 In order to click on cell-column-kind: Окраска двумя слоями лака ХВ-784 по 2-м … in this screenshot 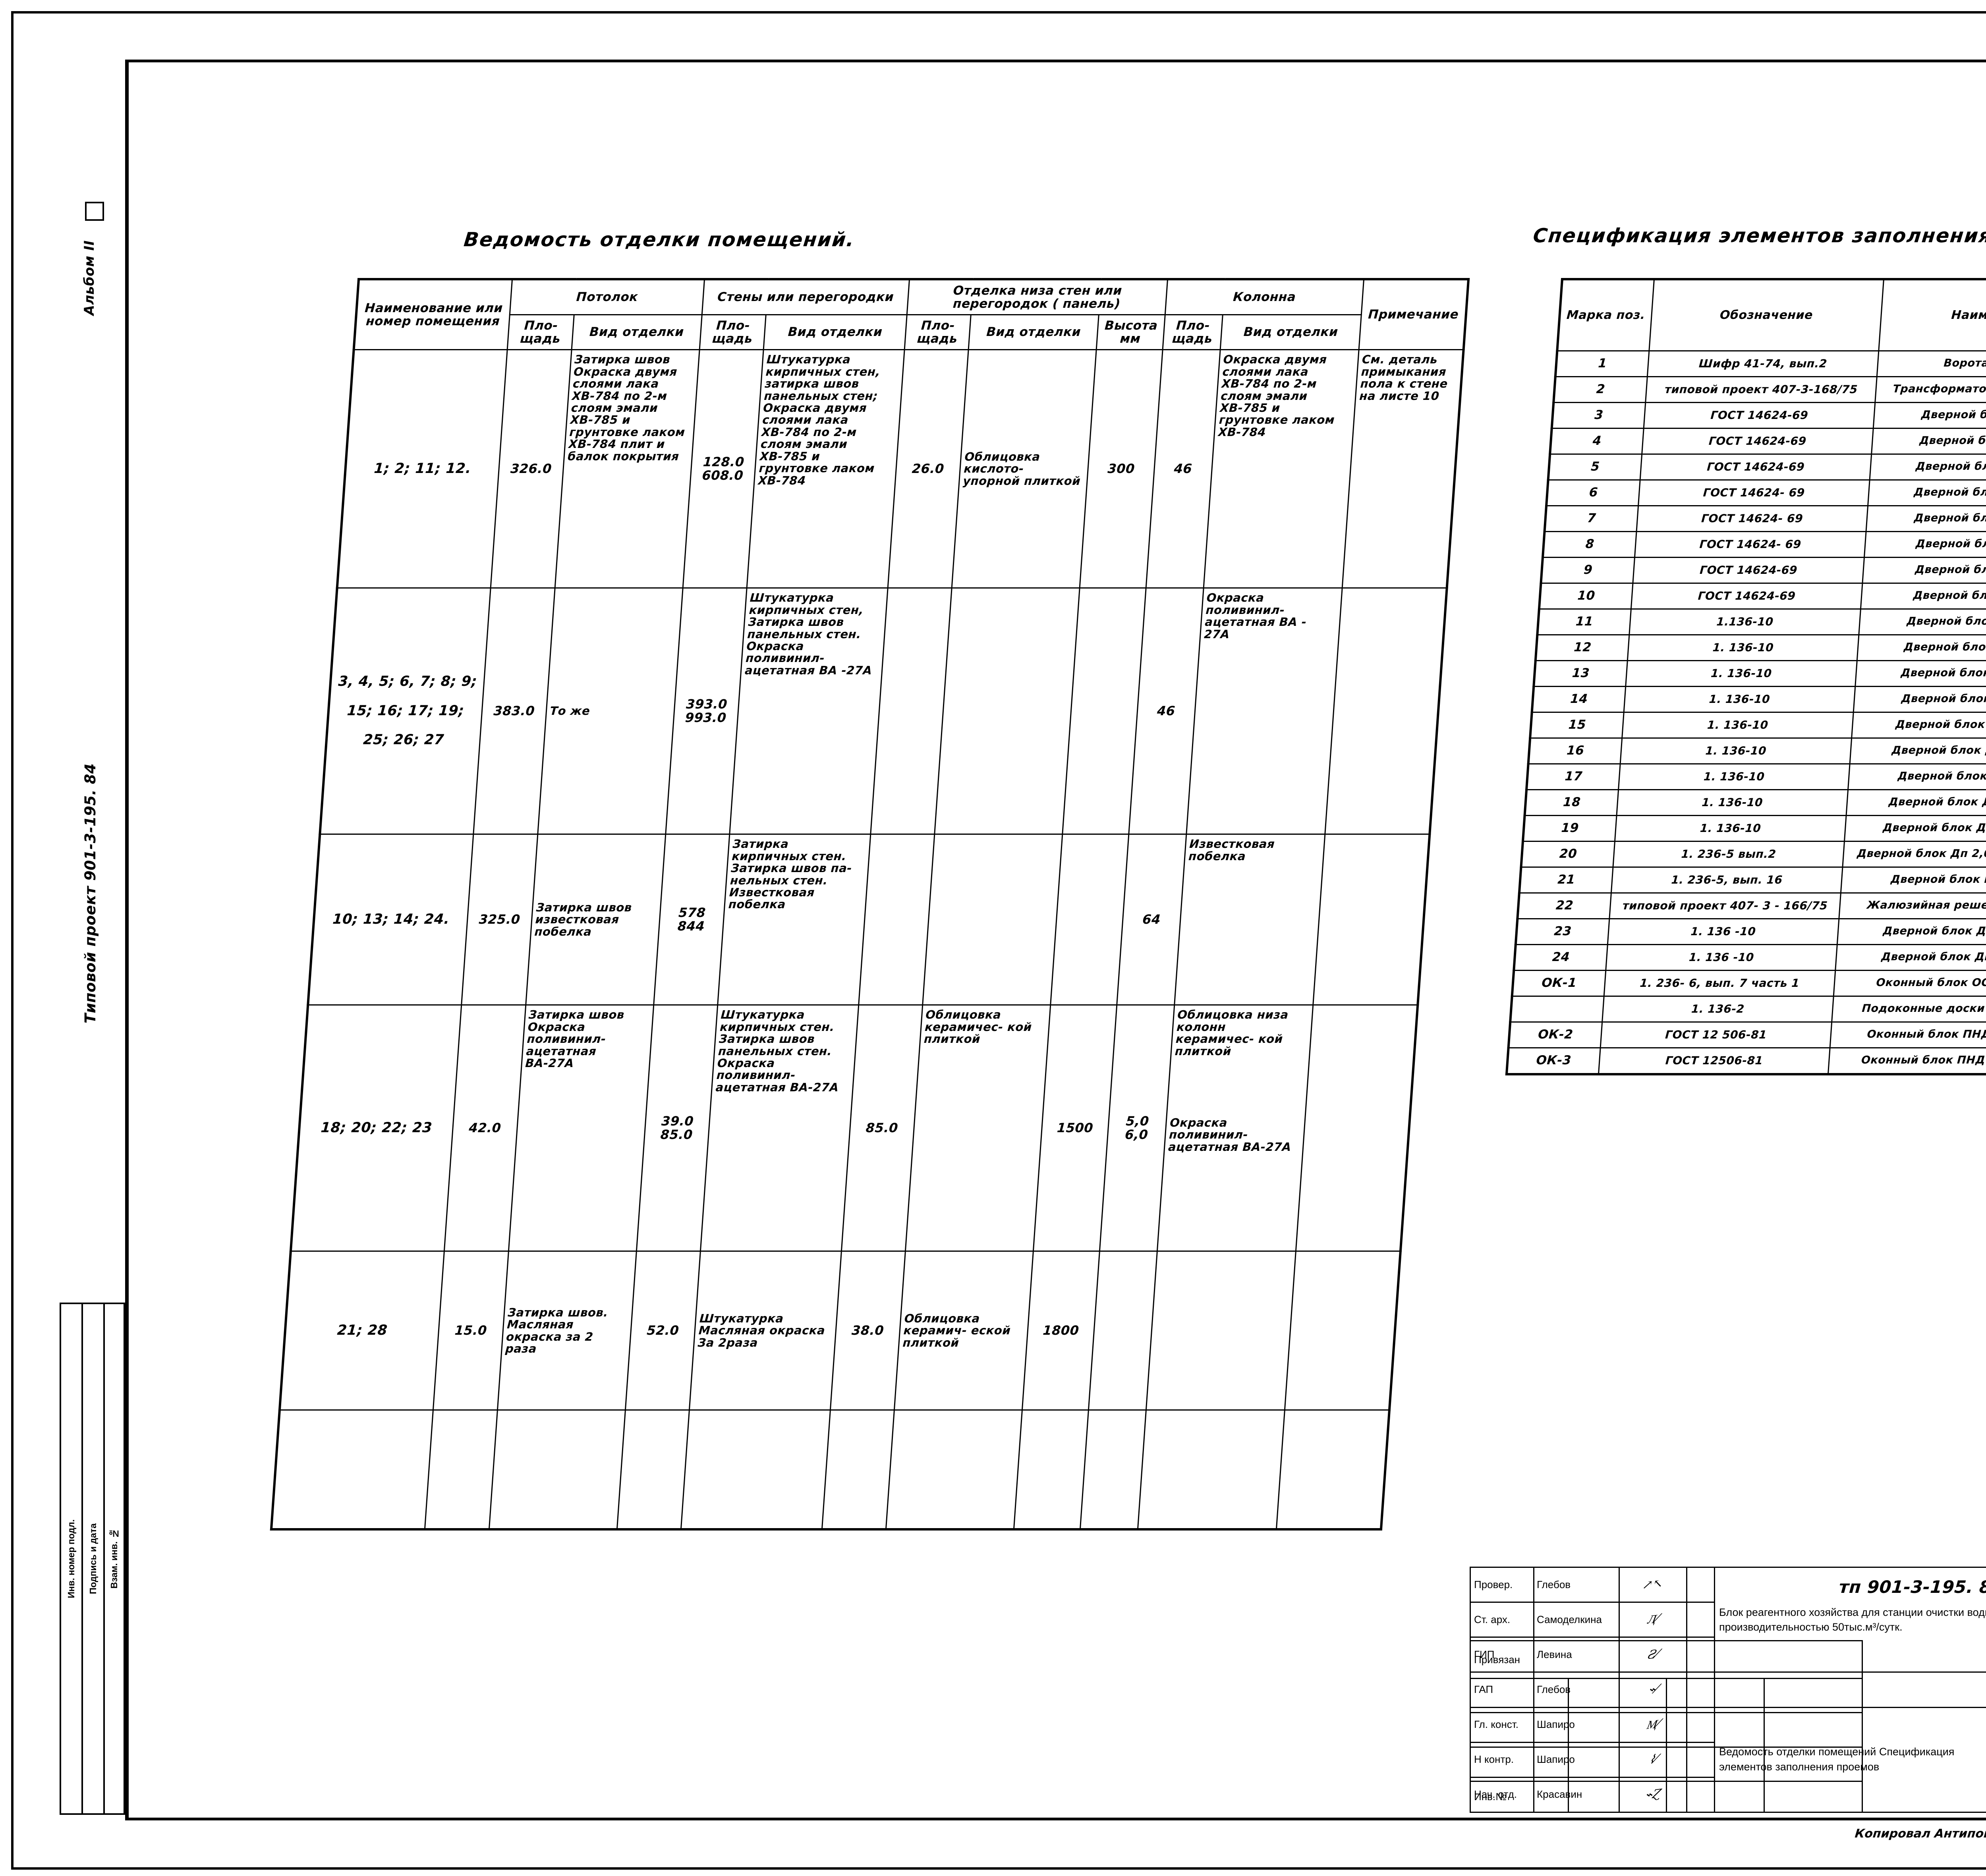, I will do `click(1281, 468)`.